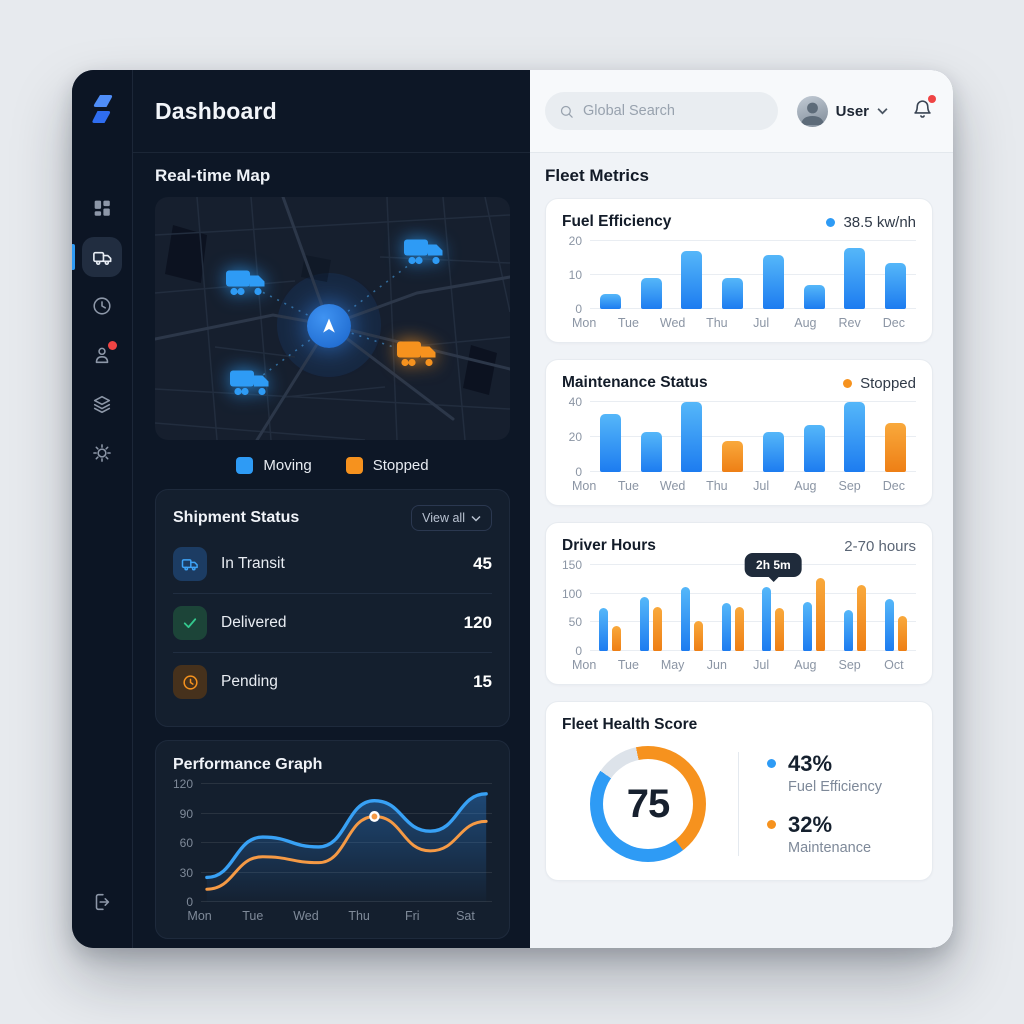 This screenshot has height=1024, width=1024. Describe the element at coordinates (287, 465) in the screenshot. I see `legend-moving-label: Moving` at that location.